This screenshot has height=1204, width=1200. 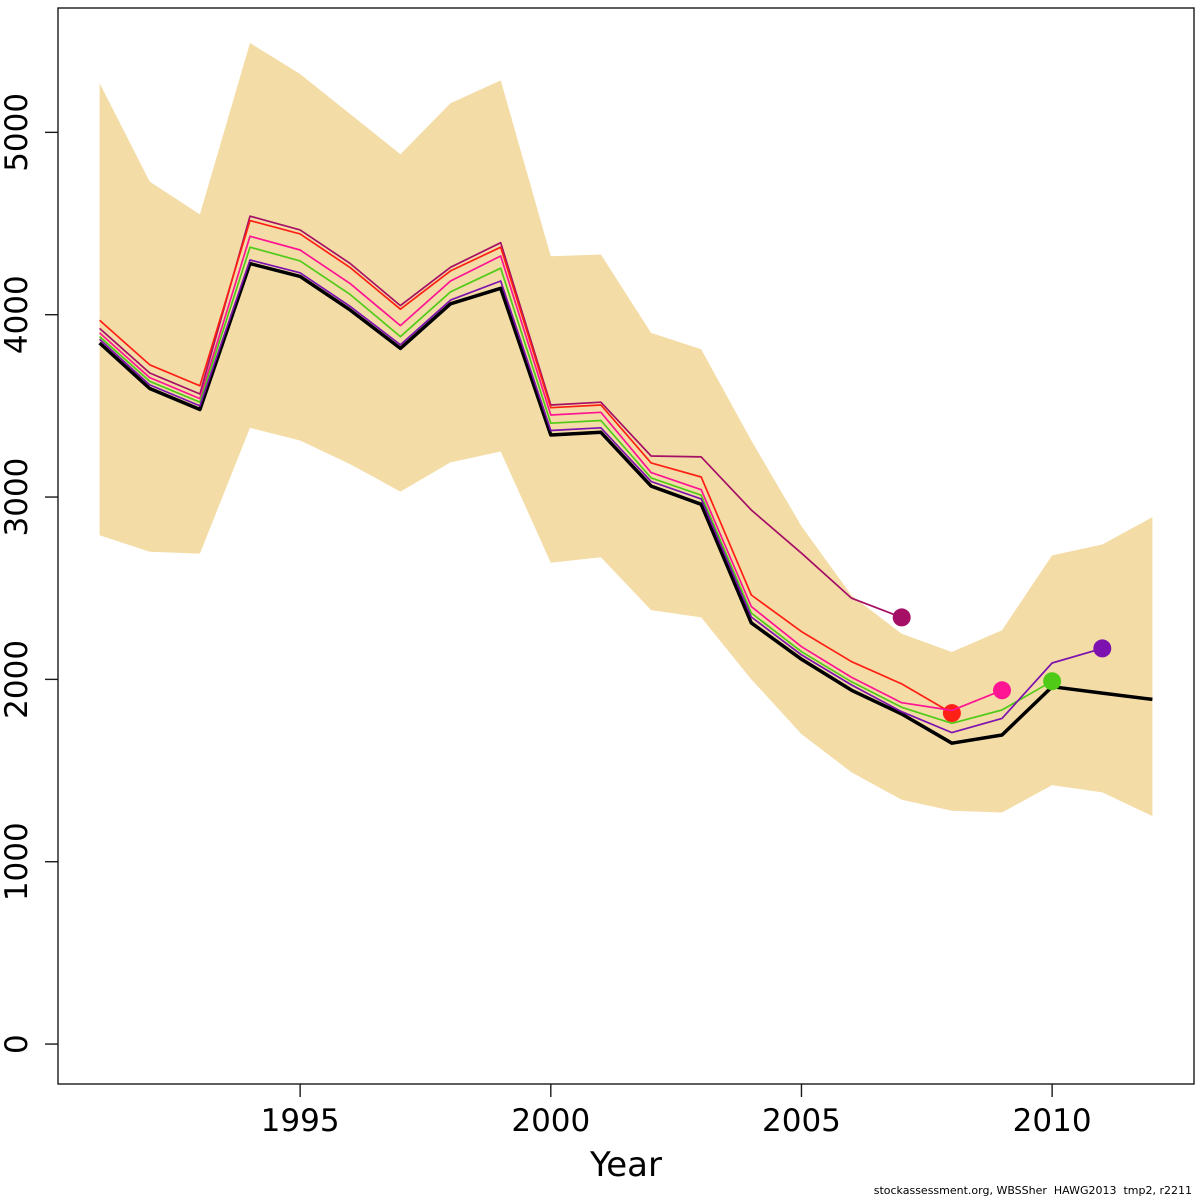 What do you see at coordinates (550, 1121) in the screenshot?
I see `x-tick-label: 2000` at bounding box center [550, 1121].